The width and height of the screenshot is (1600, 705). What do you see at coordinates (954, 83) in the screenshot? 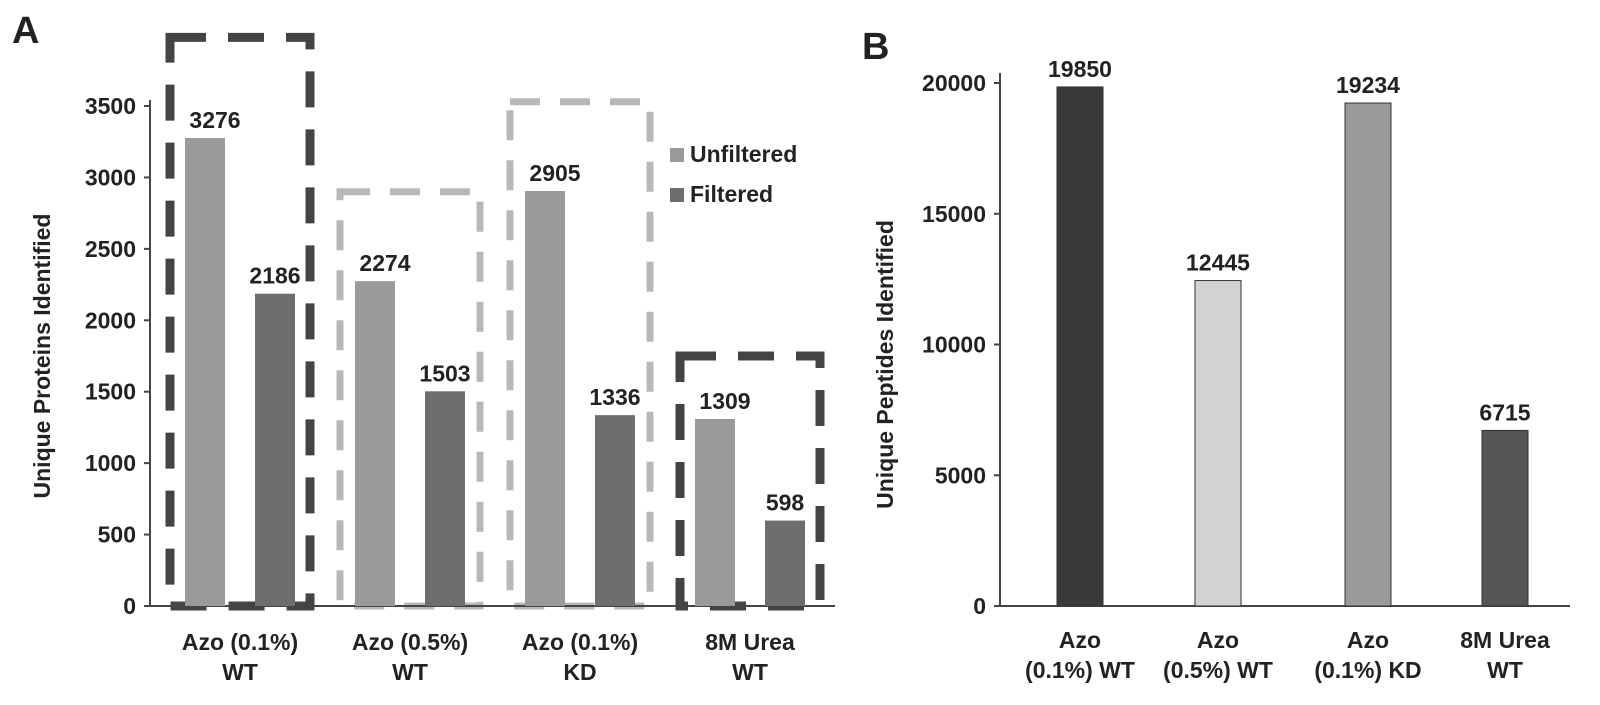
I see `y-tick-label: 20000` at bounding box center [954, 83].